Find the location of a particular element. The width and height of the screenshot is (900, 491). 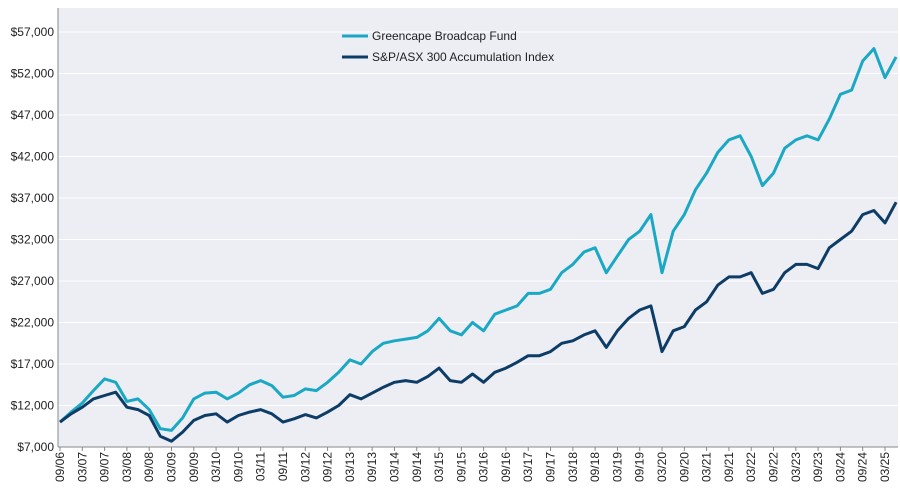

x-tick-label: 09/18 is located at coordinates (595, 467).